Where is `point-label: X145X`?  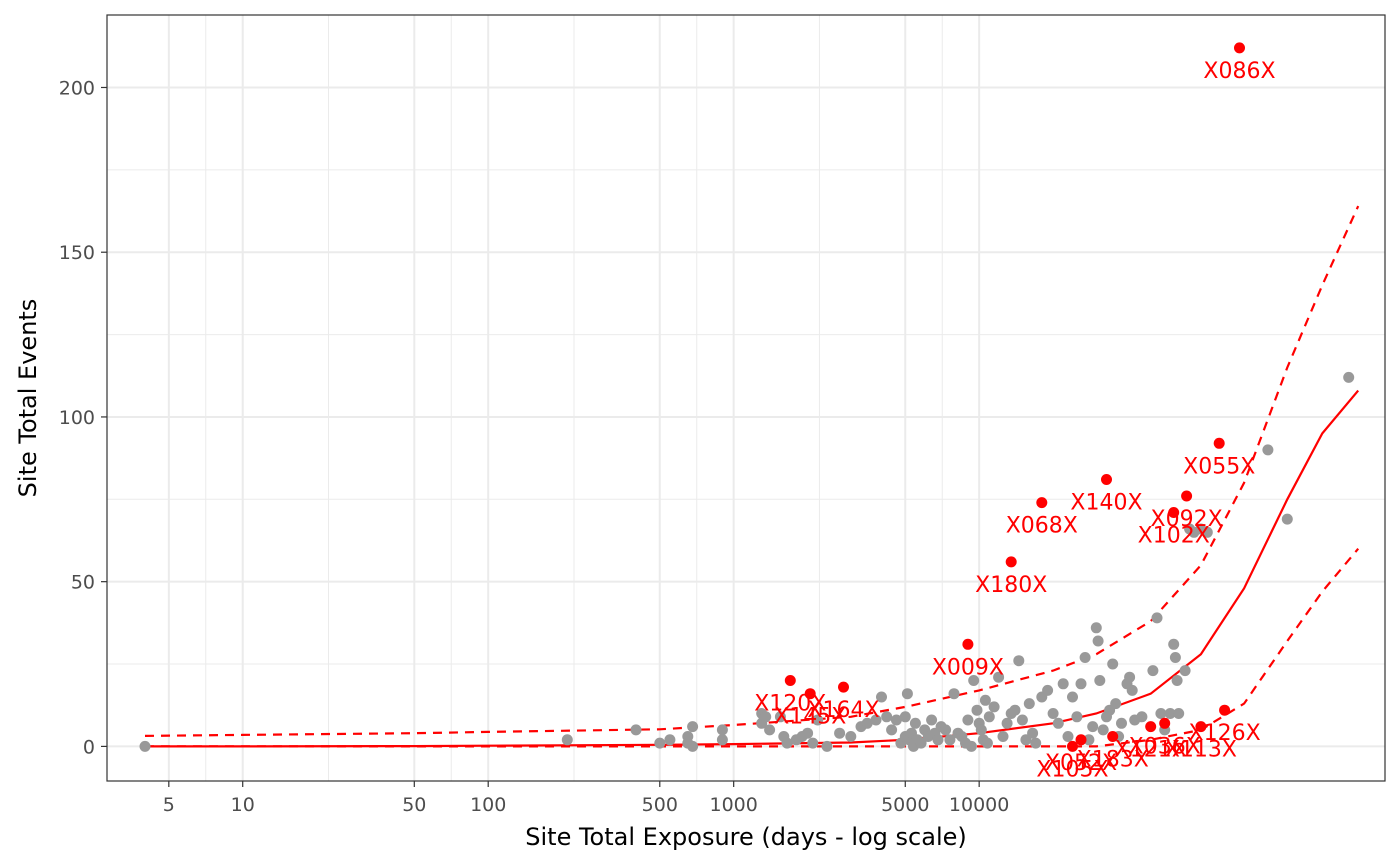 point-label: X145X is located at coordinates (810, 717).